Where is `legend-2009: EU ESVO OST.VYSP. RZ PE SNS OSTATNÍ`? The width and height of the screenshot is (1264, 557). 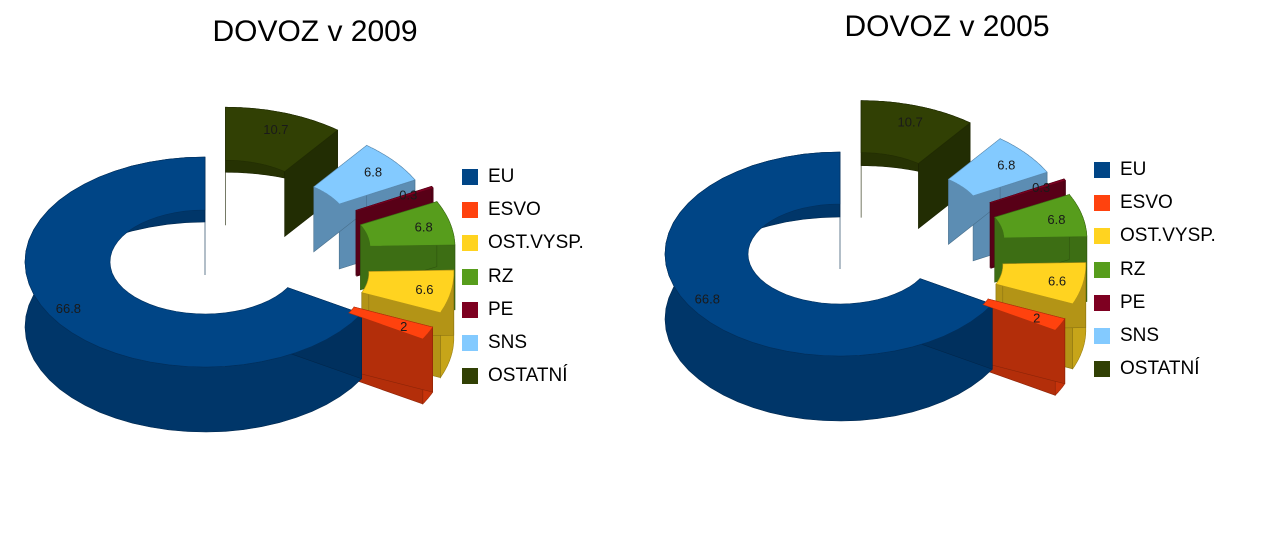 legend-2009: EU ESVO OST.VYSP. RZ PE SNS OSTATNÍ is located at coordinates (523, 276).